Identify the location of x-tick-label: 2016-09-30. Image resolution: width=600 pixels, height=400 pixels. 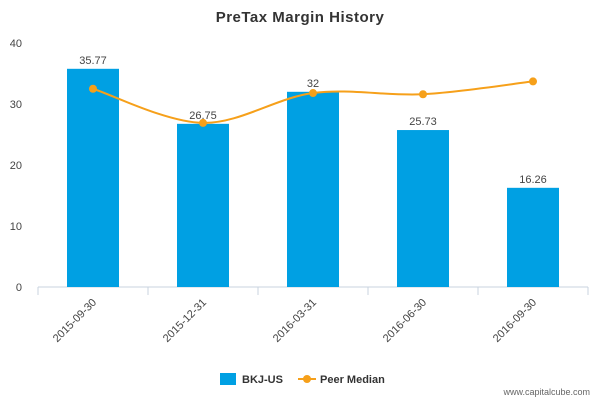
(515, 321).